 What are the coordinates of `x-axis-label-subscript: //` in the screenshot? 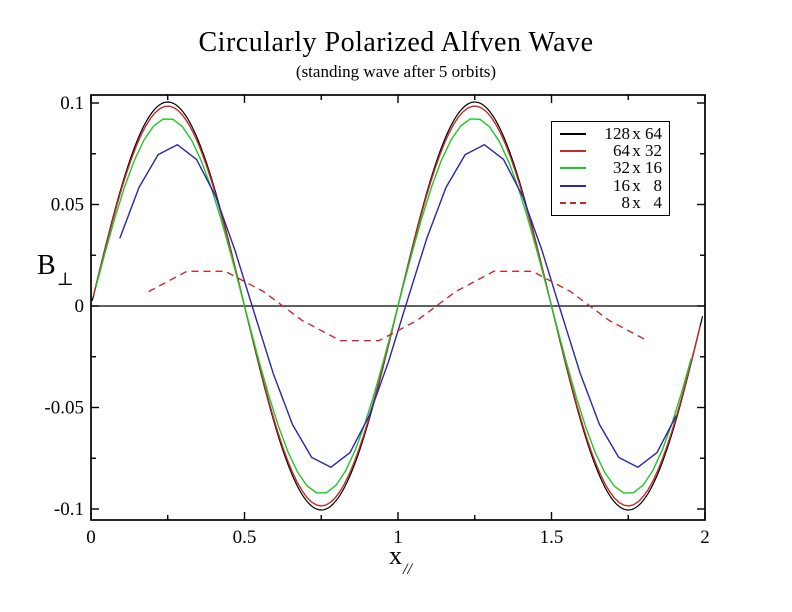 It's located at (407, 570).